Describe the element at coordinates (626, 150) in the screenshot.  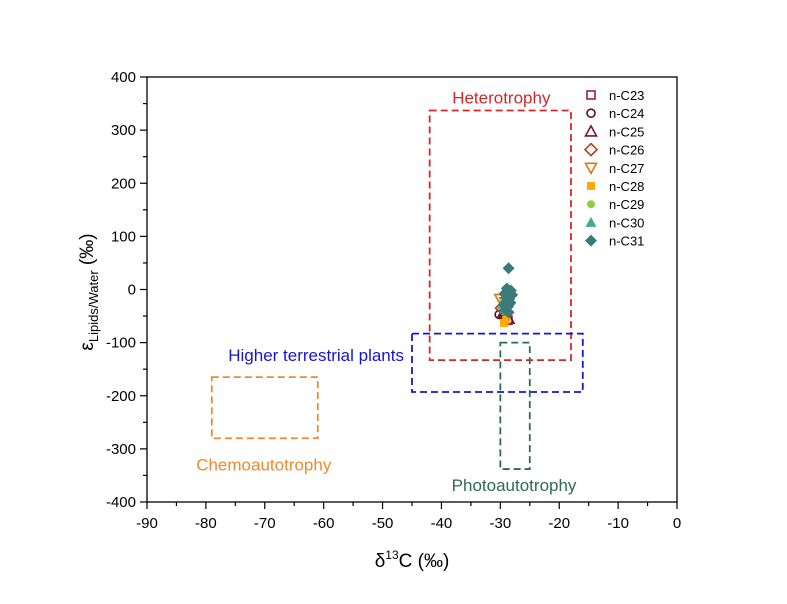
I see `legend-label-n-C26: n-C26` at that location.